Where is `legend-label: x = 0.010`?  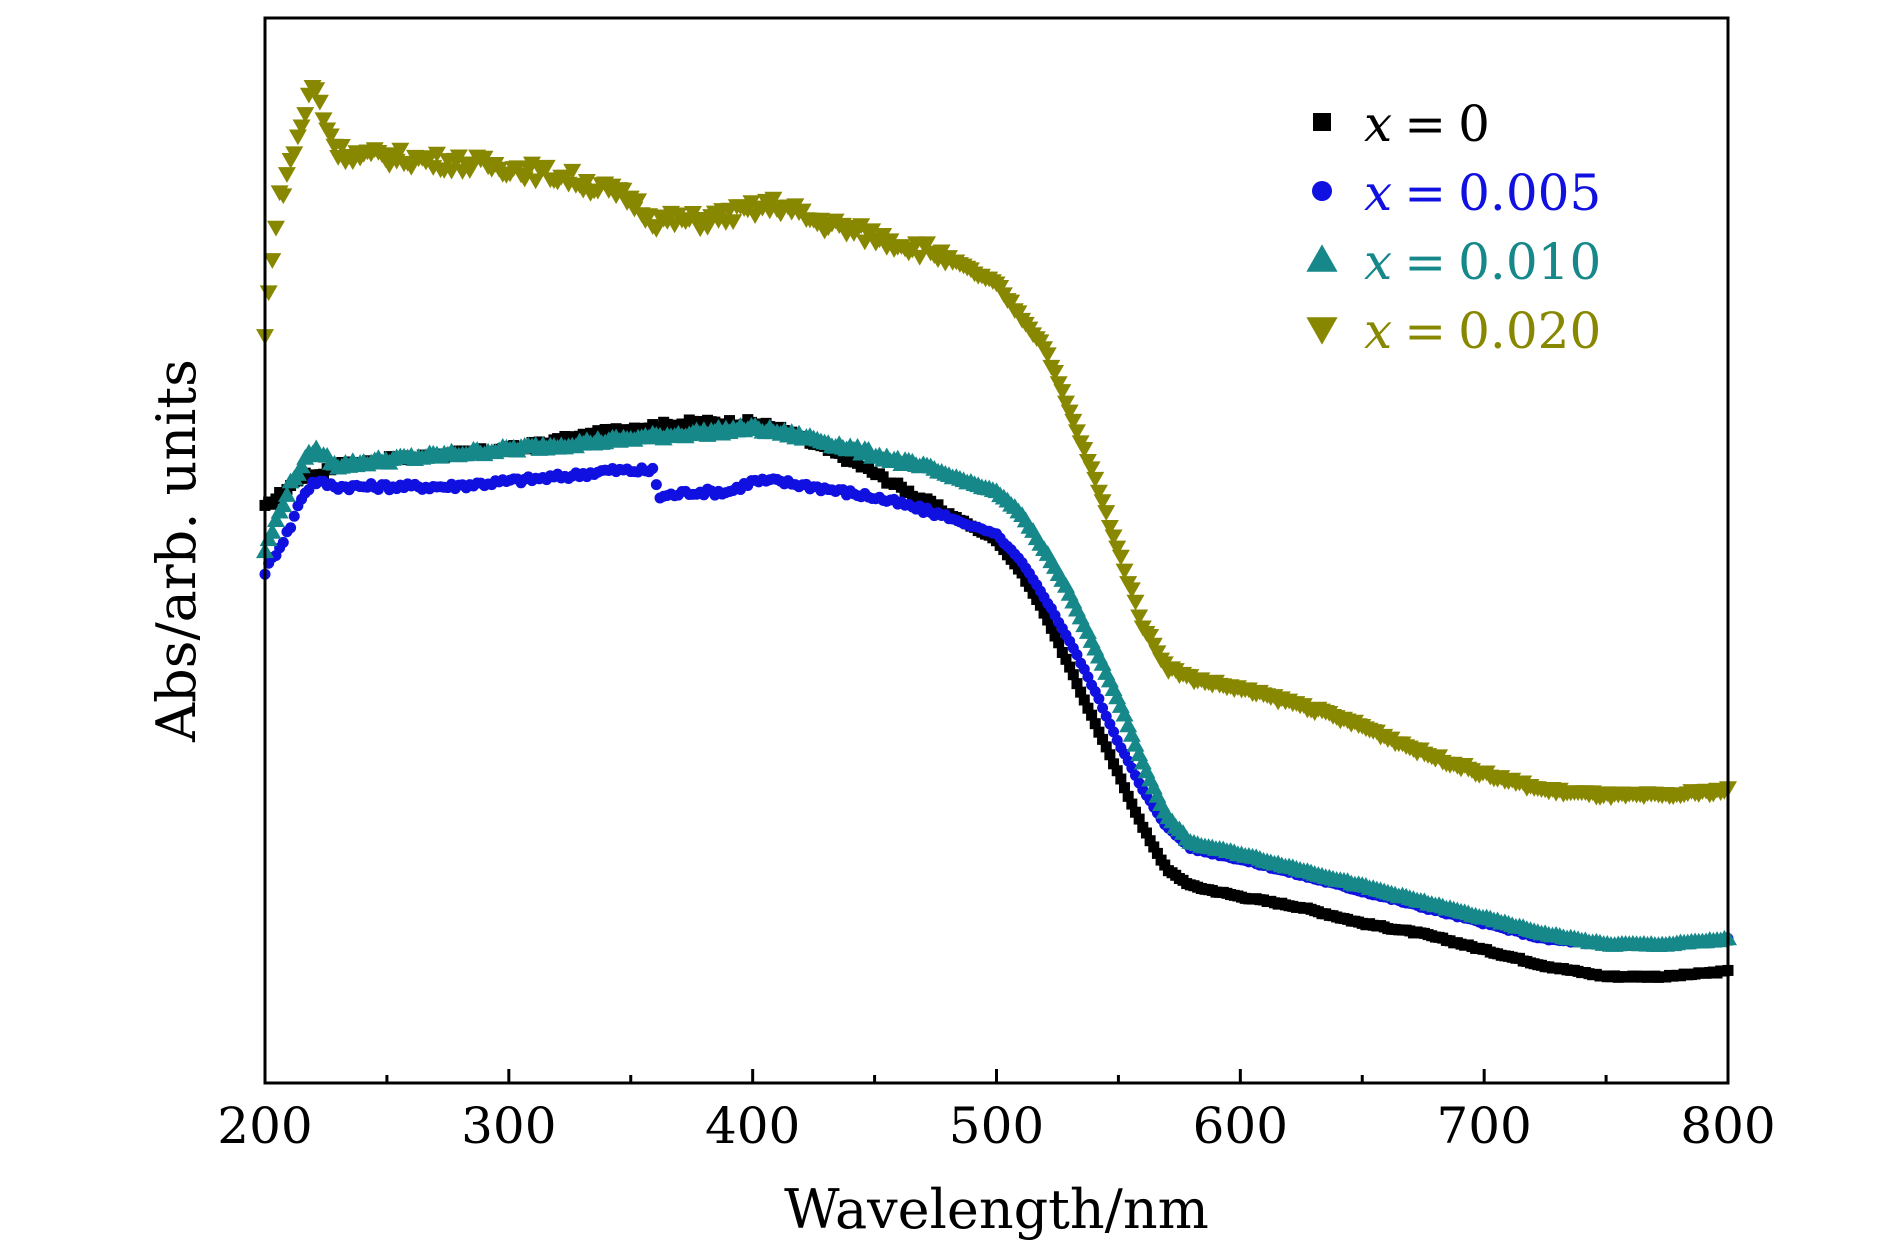 legend-label: x = 0.010 is located at coordinates (1482, 262).